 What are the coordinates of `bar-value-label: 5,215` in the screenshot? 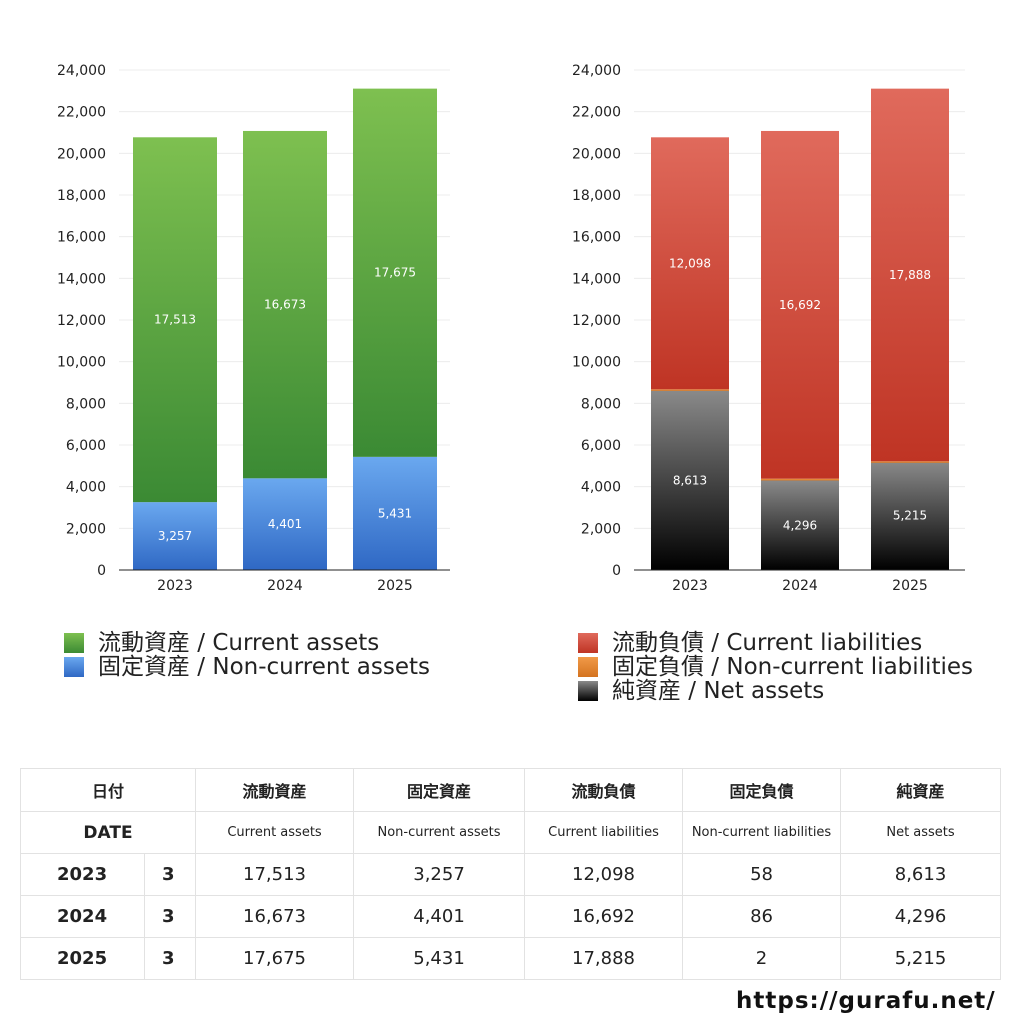 It's located at (910, 516).